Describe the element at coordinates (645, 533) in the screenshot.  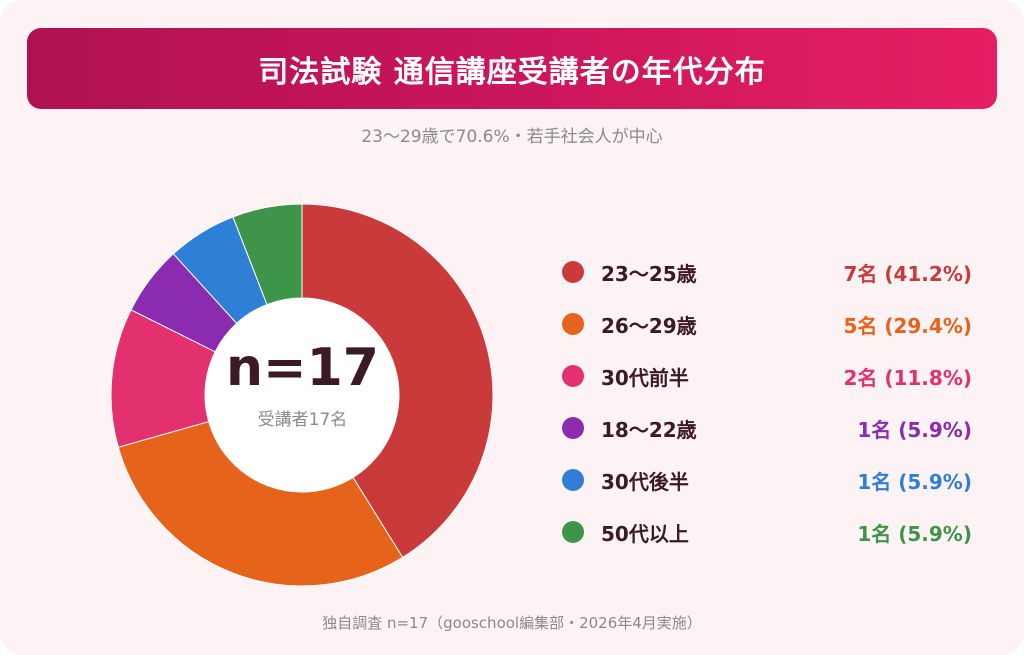
I see `legend-label: 50代以上` at that location.